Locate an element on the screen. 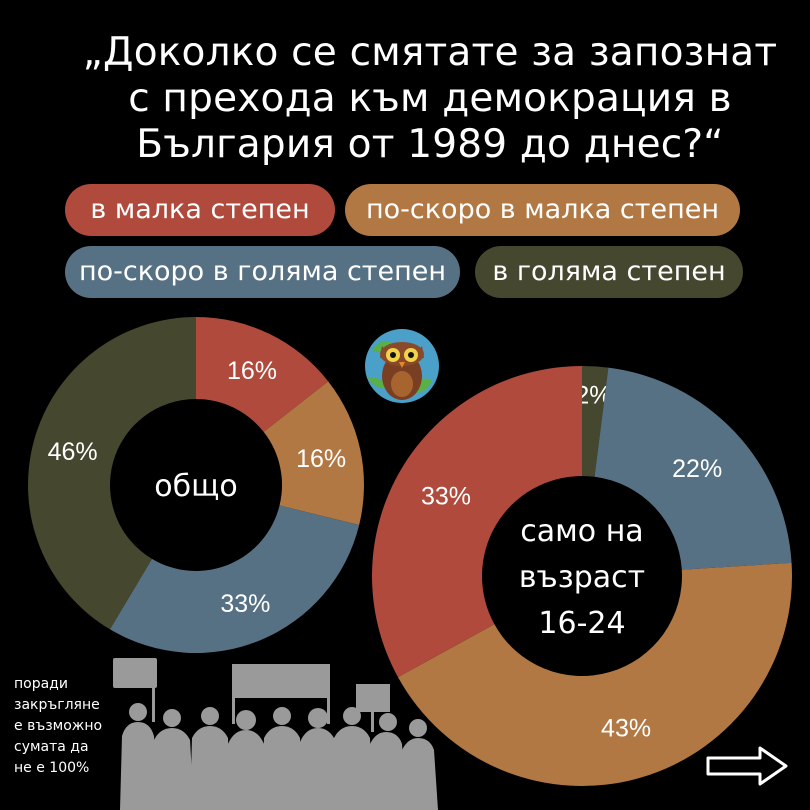 Image resolution: width=810 pixels, height=810 pixels. next-arrow-icon is located at coordinates (747, 766).